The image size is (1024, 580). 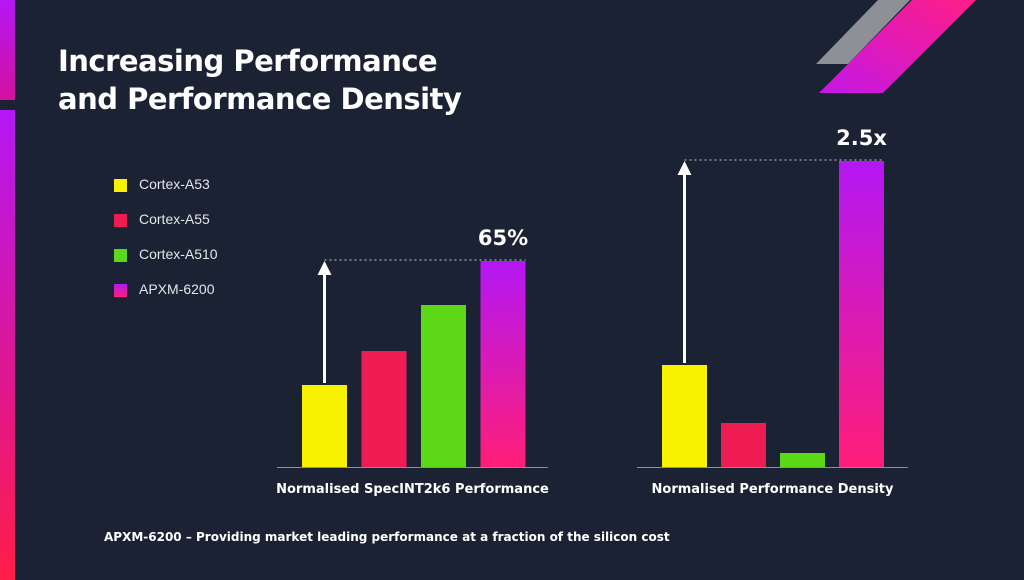 I want to click on chart-1-bar-cortex-a55, so click(x=384, y=409).